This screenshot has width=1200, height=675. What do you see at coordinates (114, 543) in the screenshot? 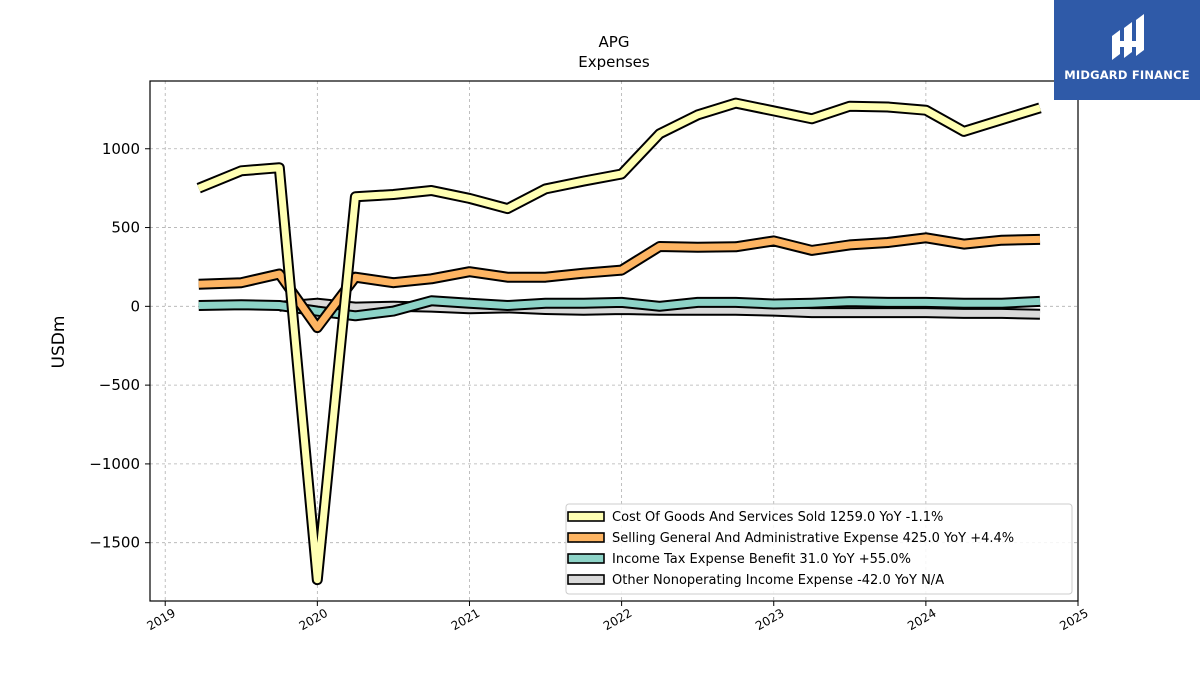
I see `y-tick-label: −1500` at bounding box center [114, 543].